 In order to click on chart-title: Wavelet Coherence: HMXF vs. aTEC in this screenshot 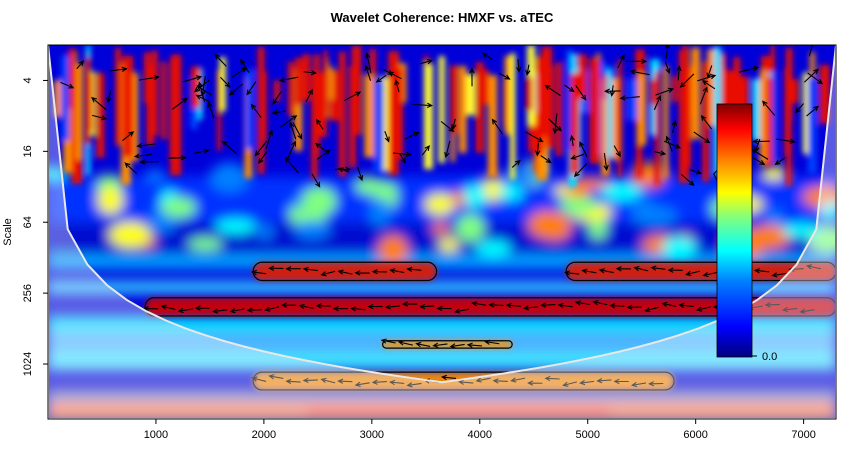, I will do `click(442, 17)`.